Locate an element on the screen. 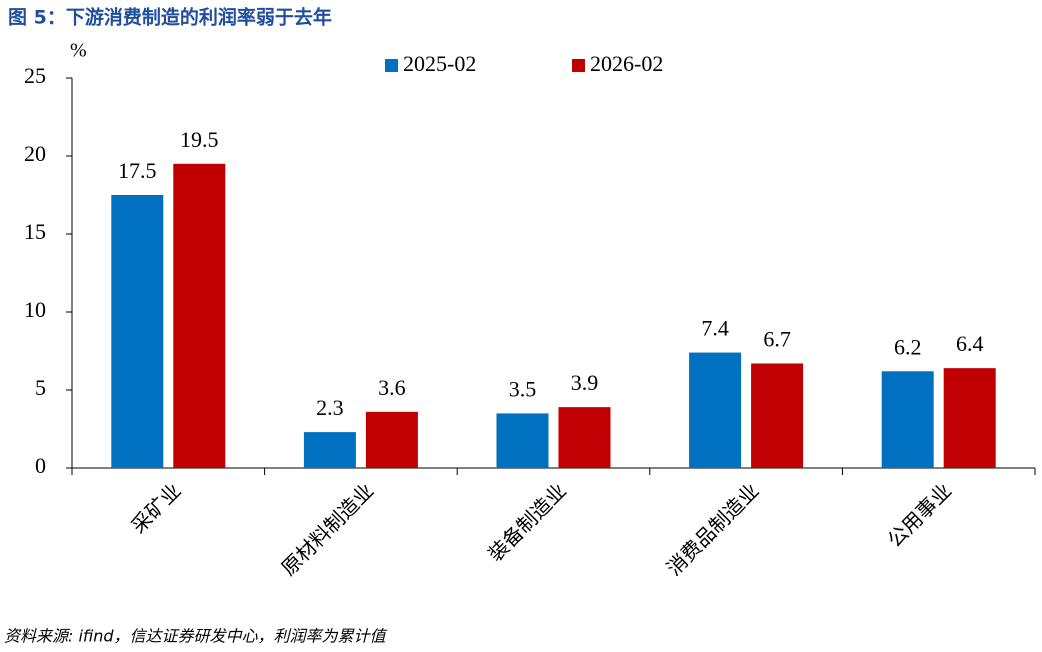 This screenshot has height=652, width=1042. data-label: 2.3 is located at coordinates (330, 407).